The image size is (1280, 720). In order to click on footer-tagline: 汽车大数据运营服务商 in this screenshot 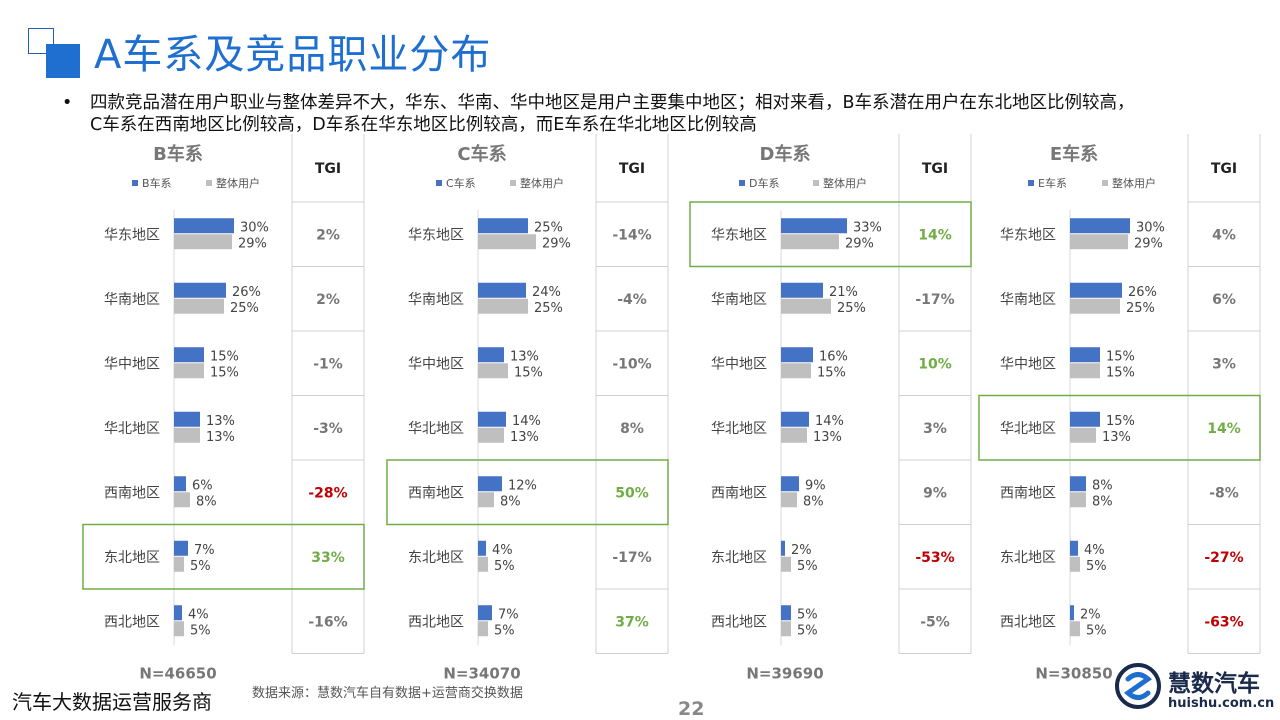, I will do `click(112, 702)`.